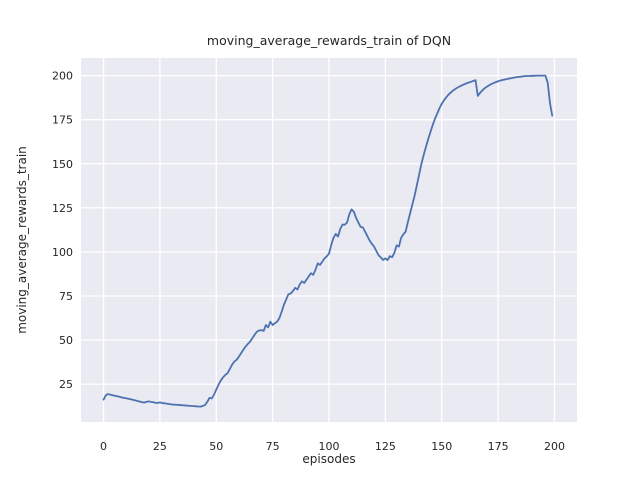 The image size is (640, 480). Describe the element at coordinates (62, 230) in the screenshot. I see `y-tick-labels: 25 50 75 100 125 150 175 200` at that location.